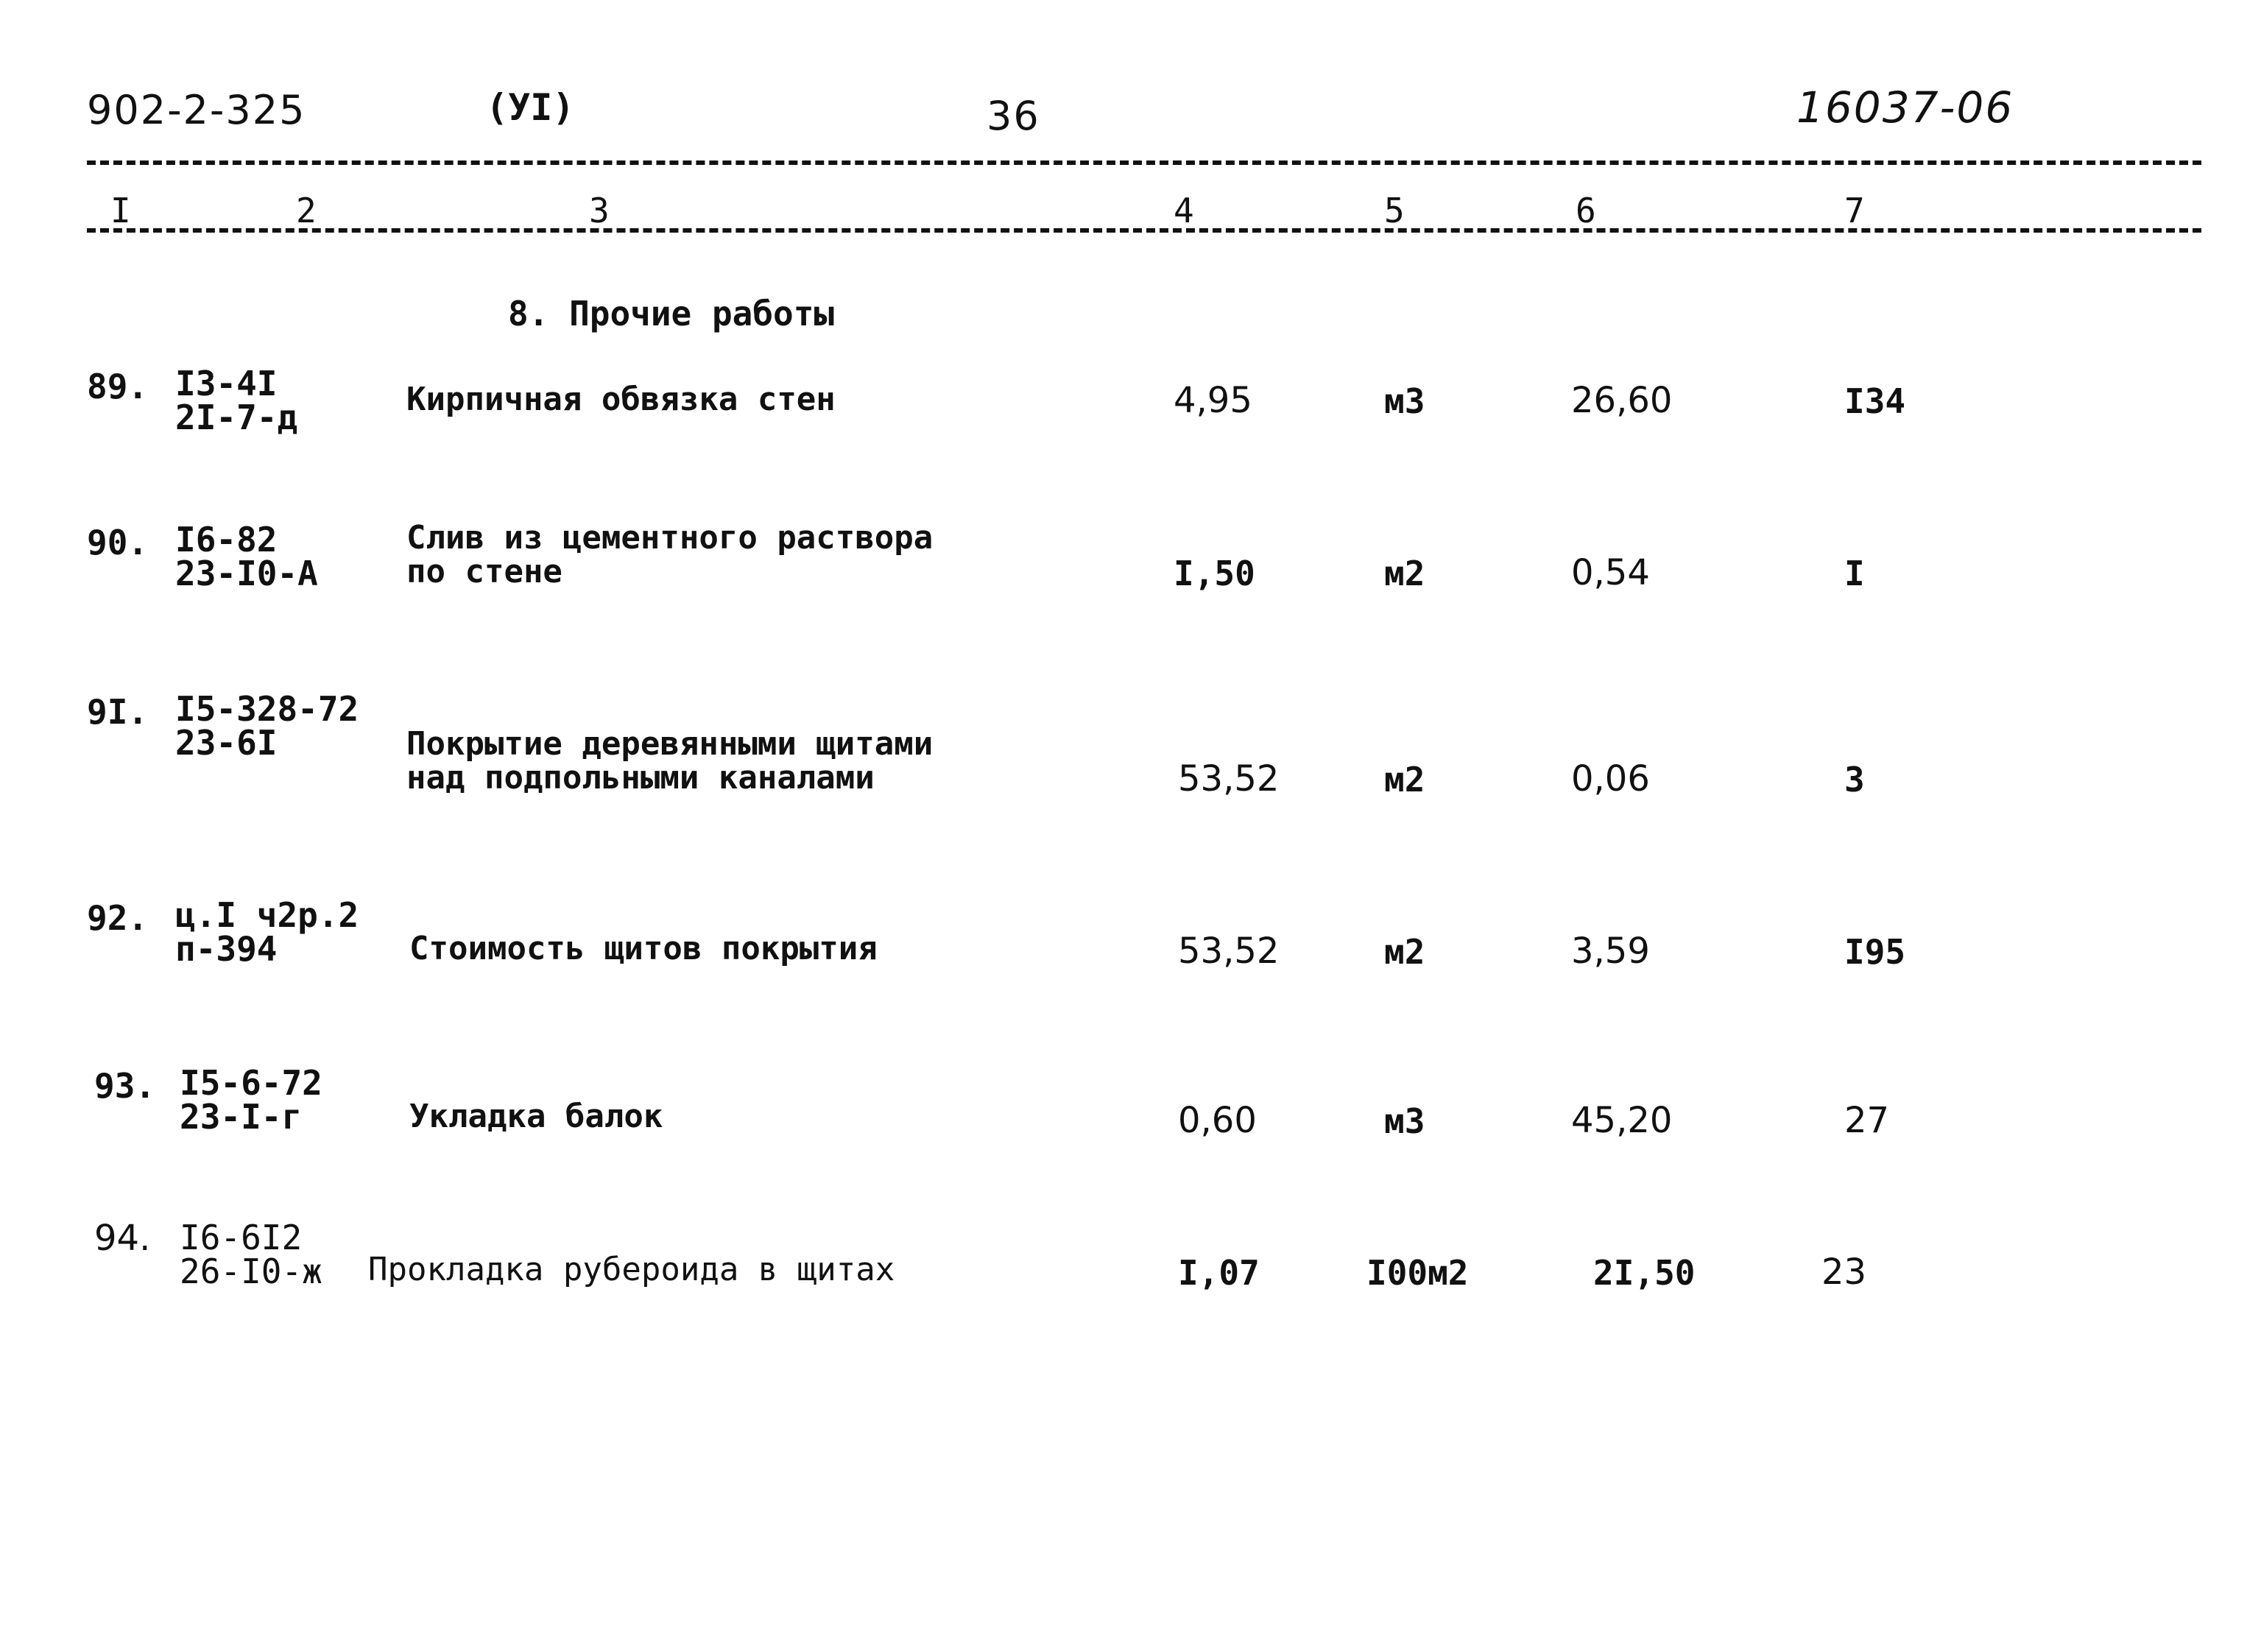 The width and height of the screenshot is (2261, 1652). Describe the element at coordinates (118, 712) in the screenshot. I see `row-number: 9I.` at that location.